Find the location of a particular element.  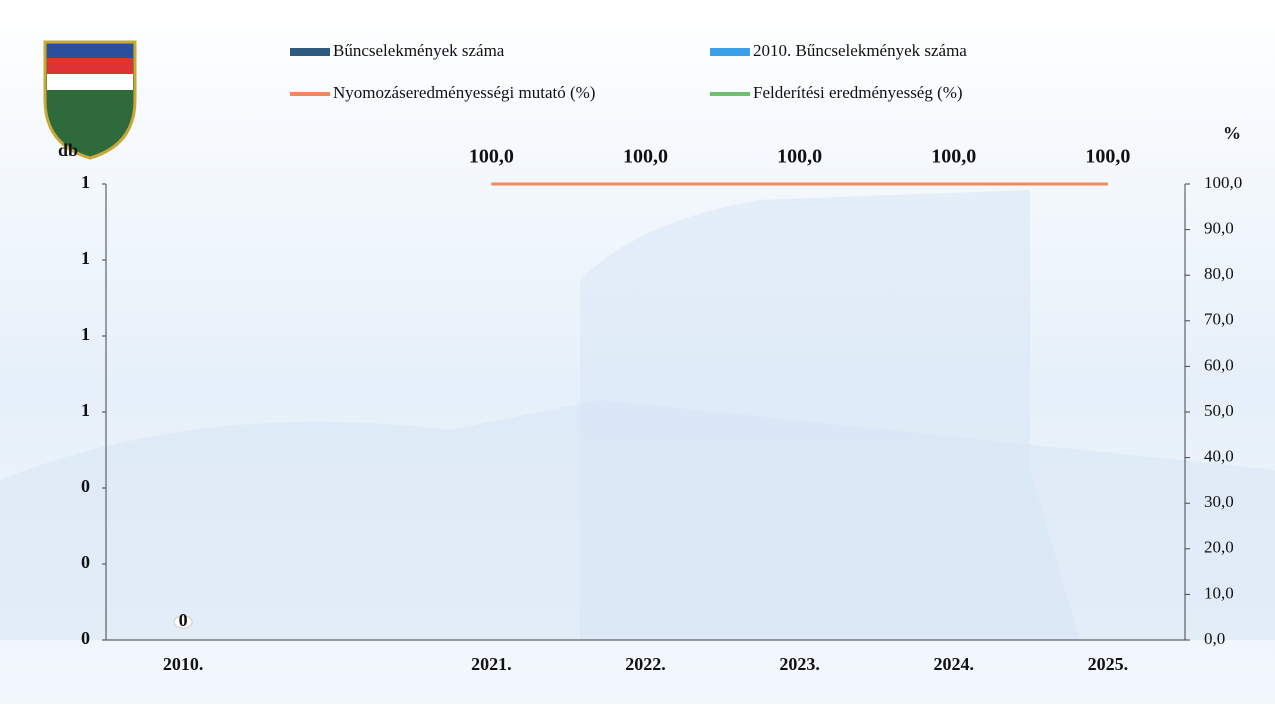

x-tick-label: 2024. is located at coordinates (954, 664).